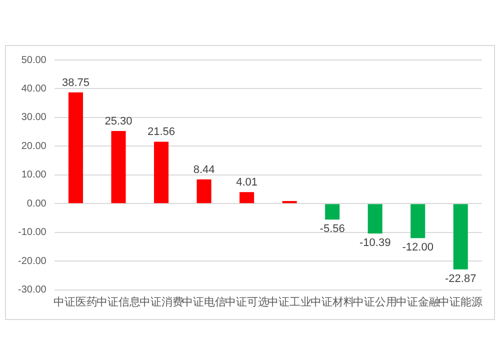  I want to click on data-label: -5.56, so click(332, 229).